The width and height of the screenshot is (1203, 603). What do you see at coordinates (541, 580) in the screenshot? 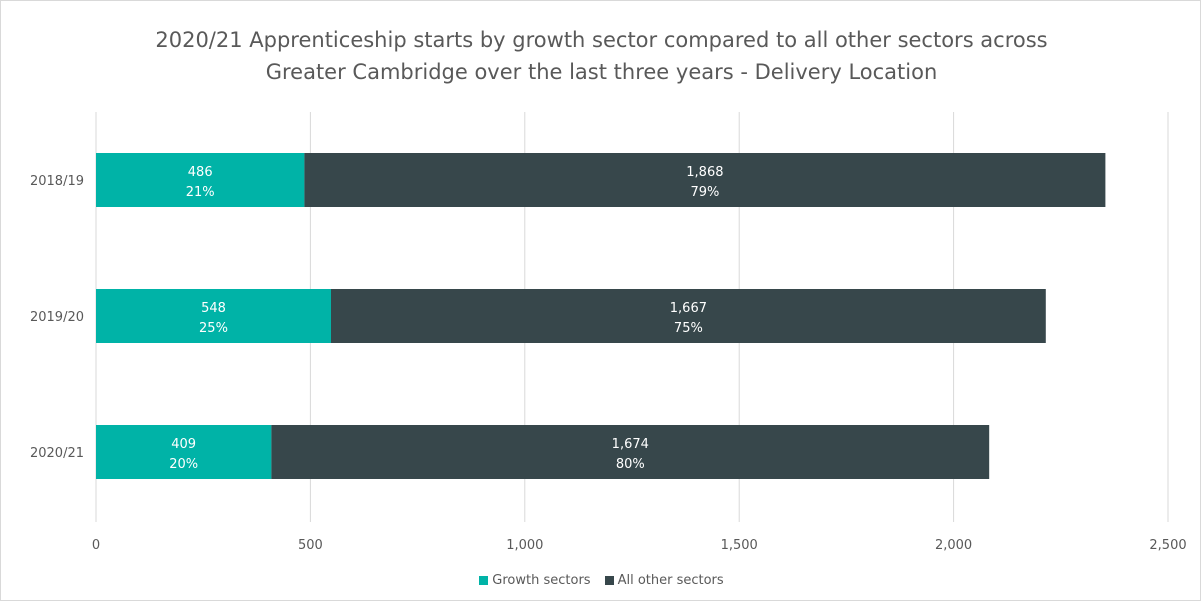
I see `legend-label-growth: Growth sectors` at bounding box center [541, 580].